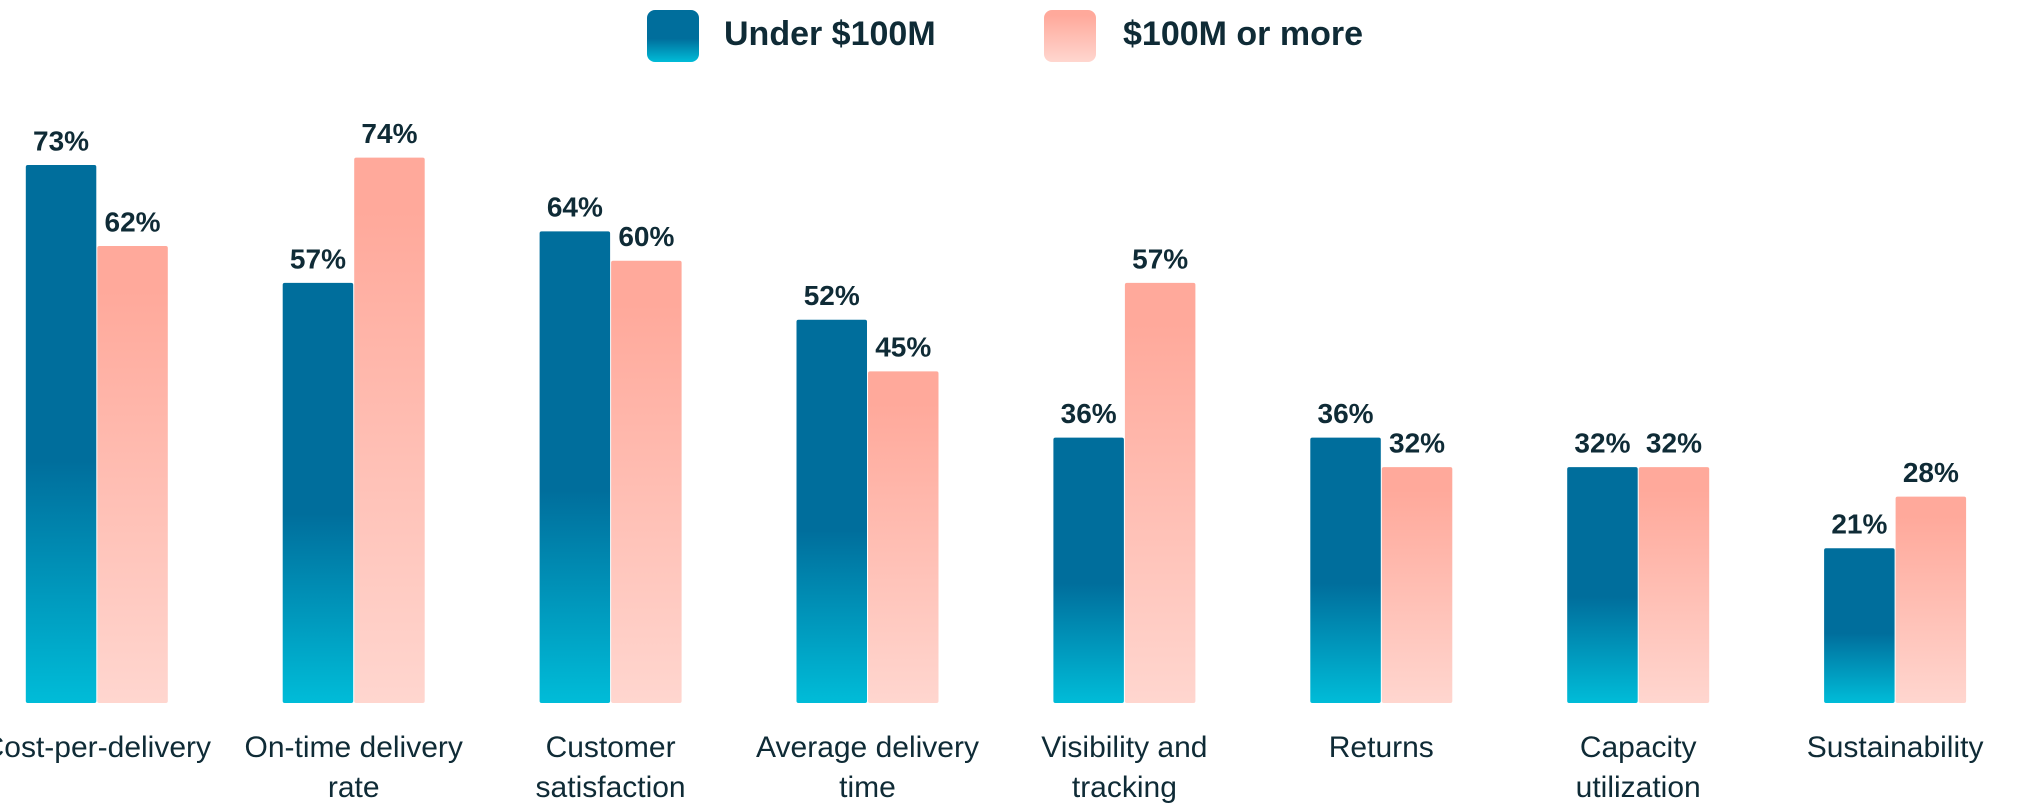 This screenshot has height=808, width=2024. What do you see at coordinates (830, 34) in the screenshot?
I see `legend-label: Under $100M` at bounding box center [830, 34].